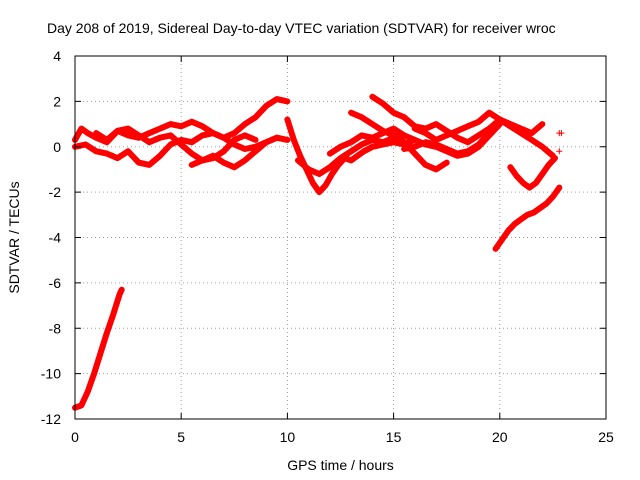 The height and width of the screenshot is (480, 640). I want to click on y-tick-label: -10, so click(51, 374).